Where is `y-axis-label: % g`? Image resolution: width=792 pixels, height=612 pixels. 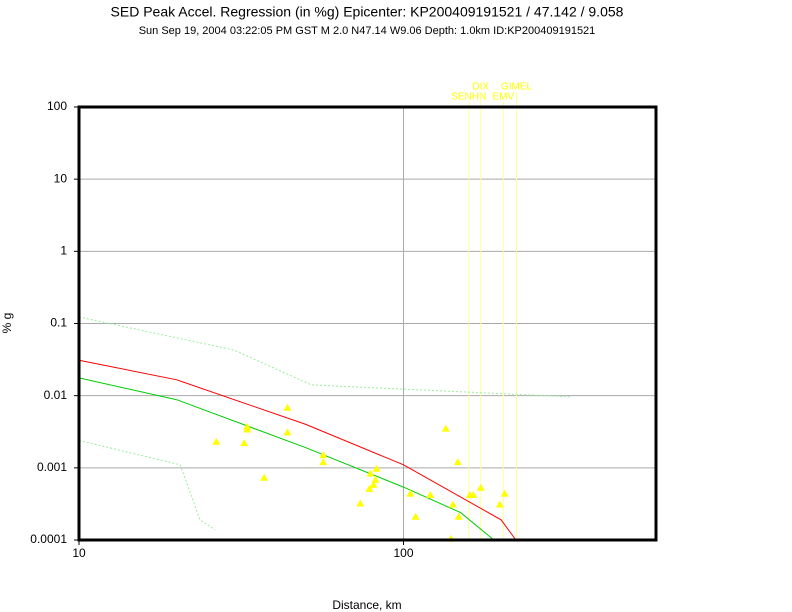
y-axis-label: % g is located at coordinates (7, 323).